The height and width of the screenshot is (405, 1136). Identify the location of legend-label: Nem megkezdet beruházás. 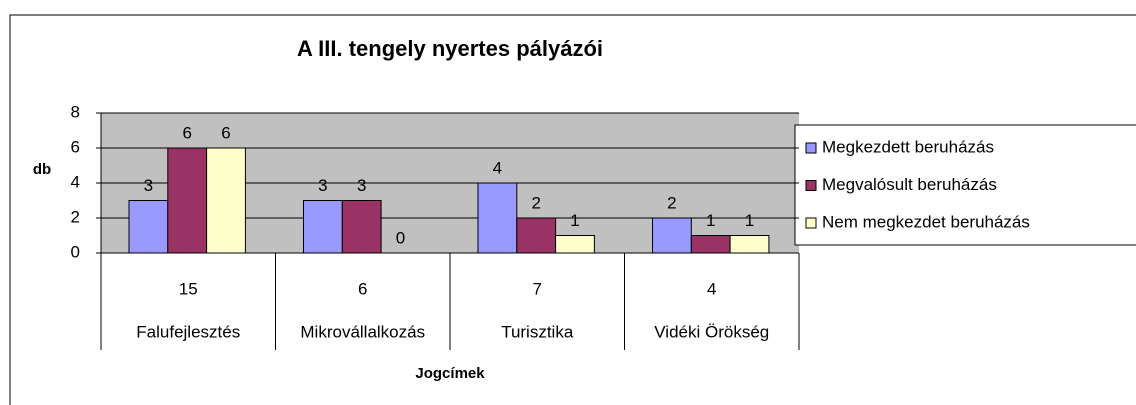
(926, 221).